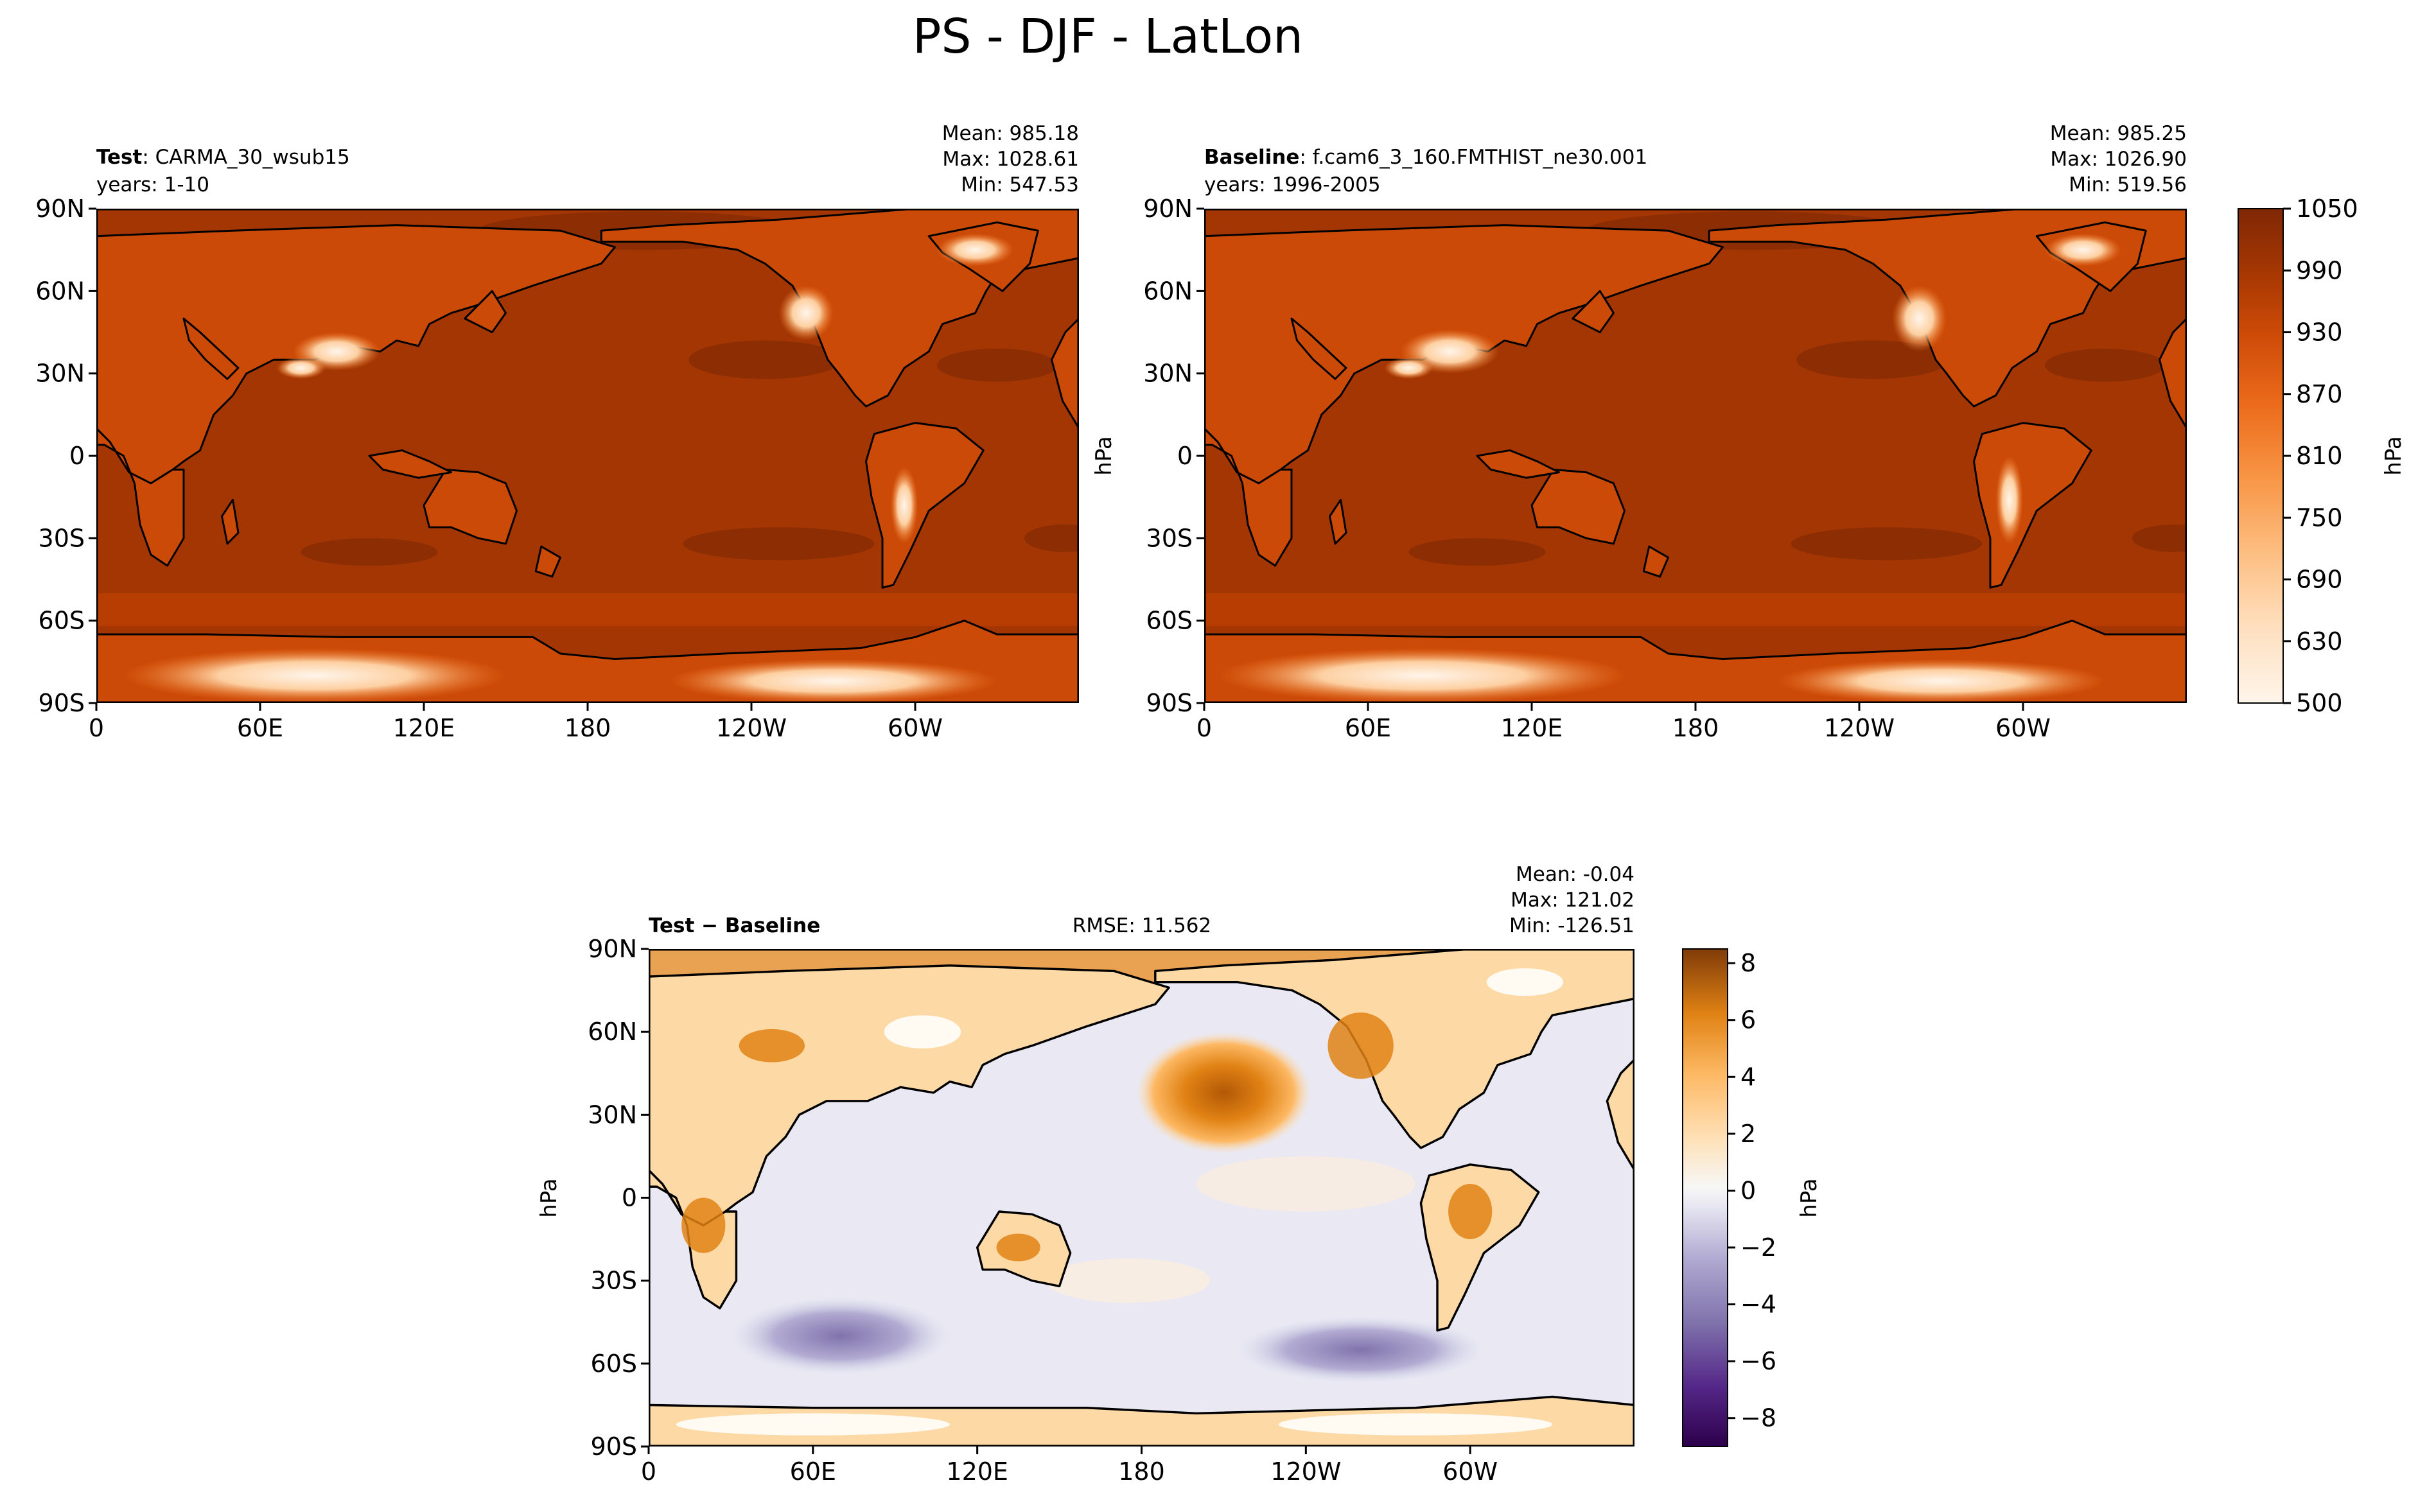  I want to click on colorbar-tick-label: 630, so click(2319, 641).